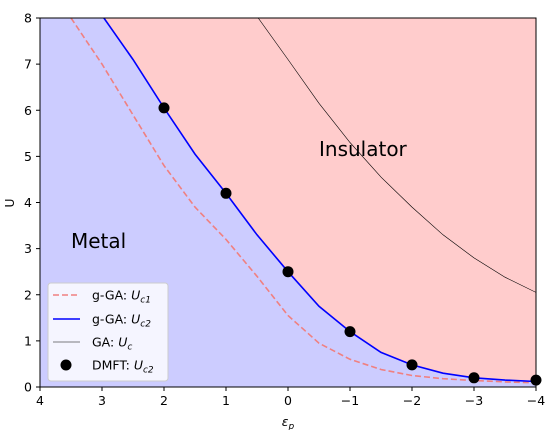  What do you see at coordinates (288, 400) in the screenshot?
I see `x-tick-label: 0` at bounding box center [288, 400].